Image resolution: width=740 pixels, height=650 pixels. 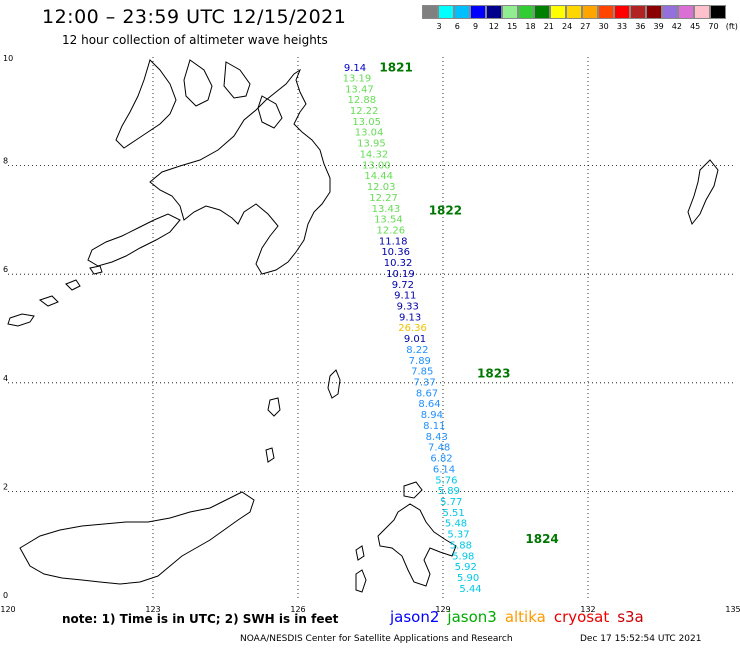 What do you see at coordinates (713, 26) in the screenshot?
I see `colorbar-label: 70` at bounding box center [713, 26].